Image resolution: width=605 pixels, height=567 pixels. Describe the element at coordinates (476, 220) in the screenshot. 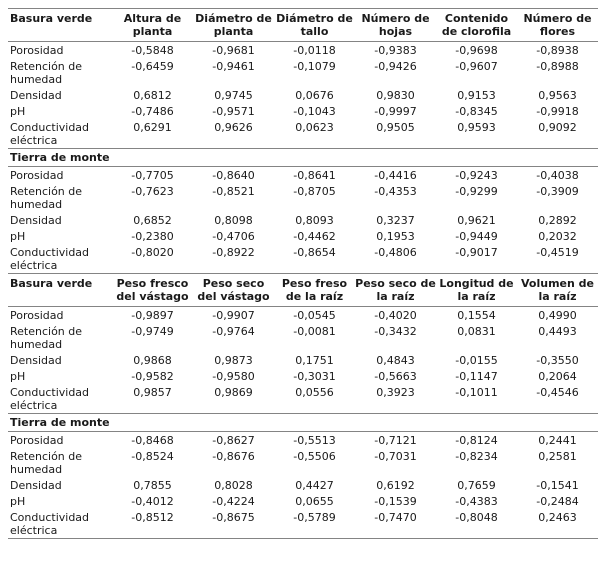

I see `value-cell: 0,9621` at that location.